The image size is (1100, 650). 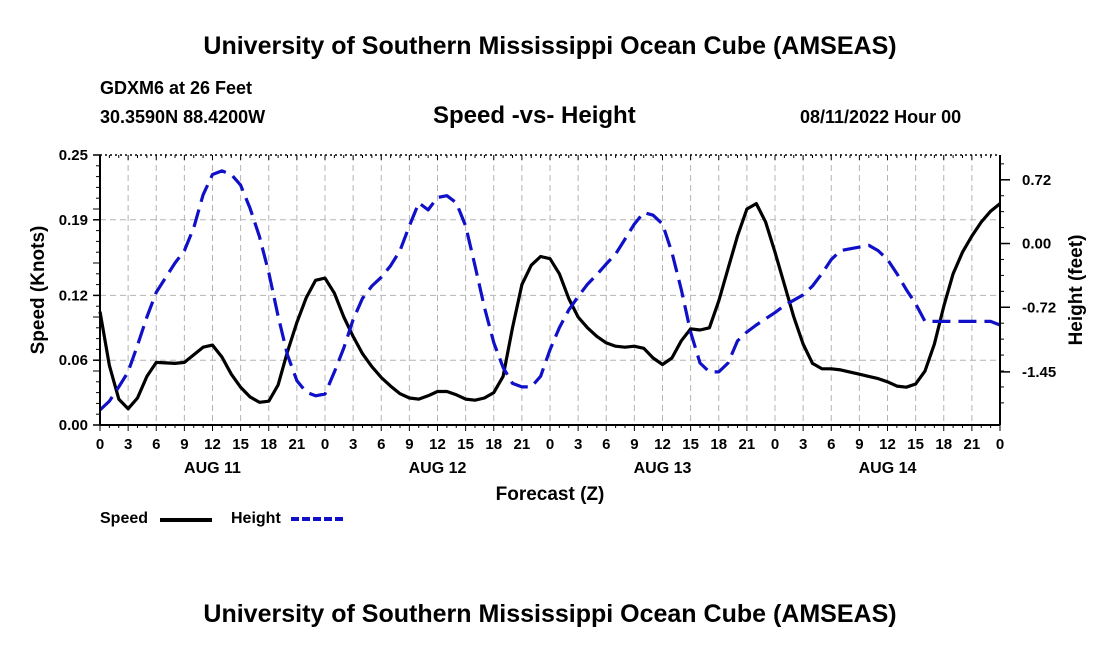 I want to click on y2-tick-label: -1.45, so click(x=1039, y=372).